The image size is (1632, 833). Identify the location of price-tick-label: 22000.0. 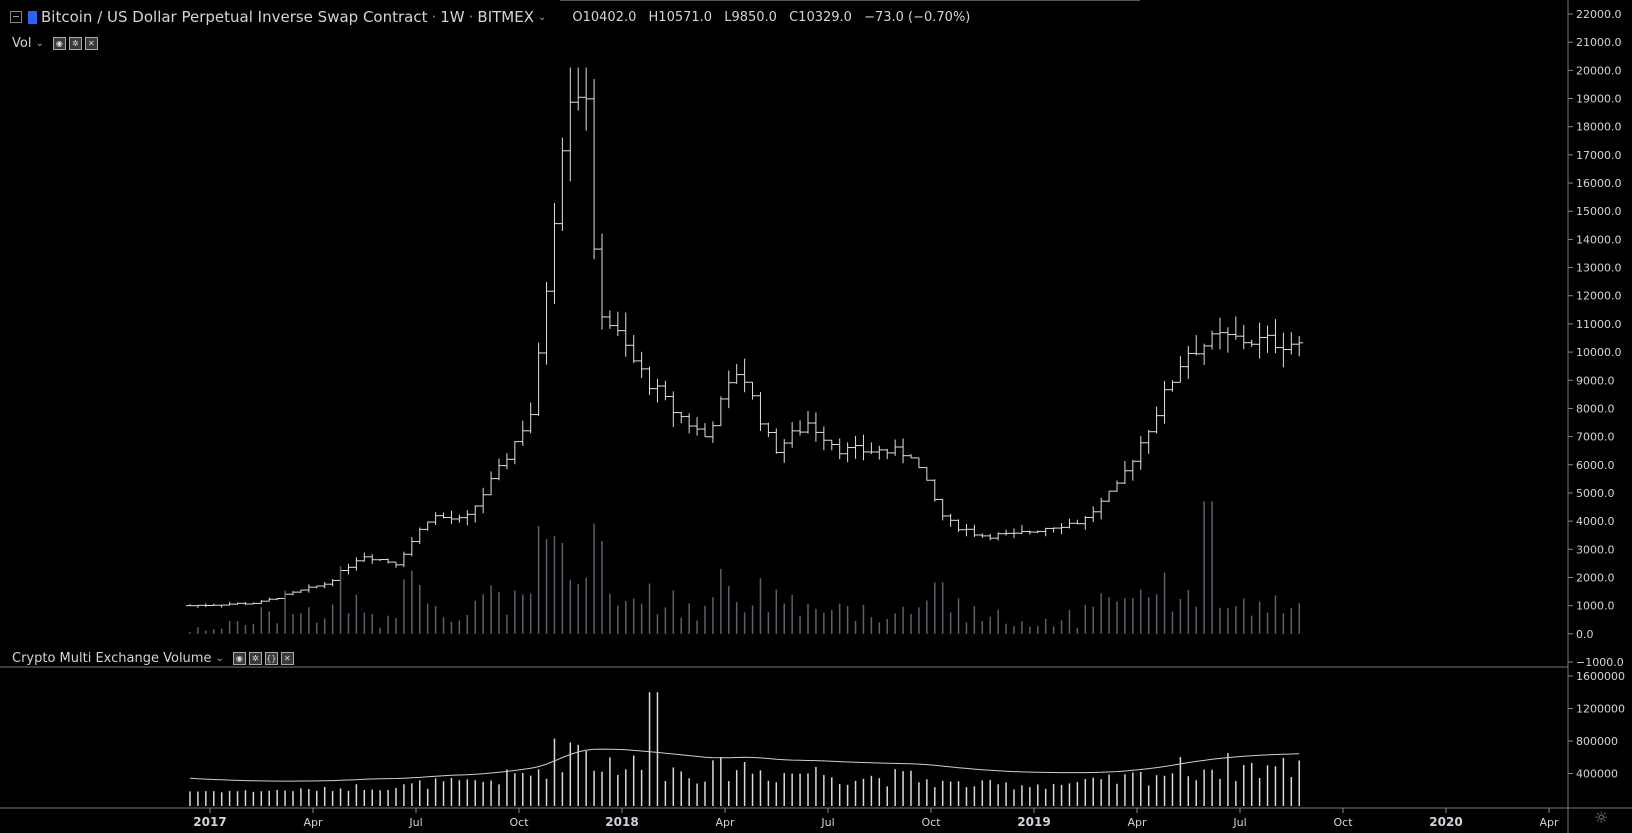
(1599, 14).